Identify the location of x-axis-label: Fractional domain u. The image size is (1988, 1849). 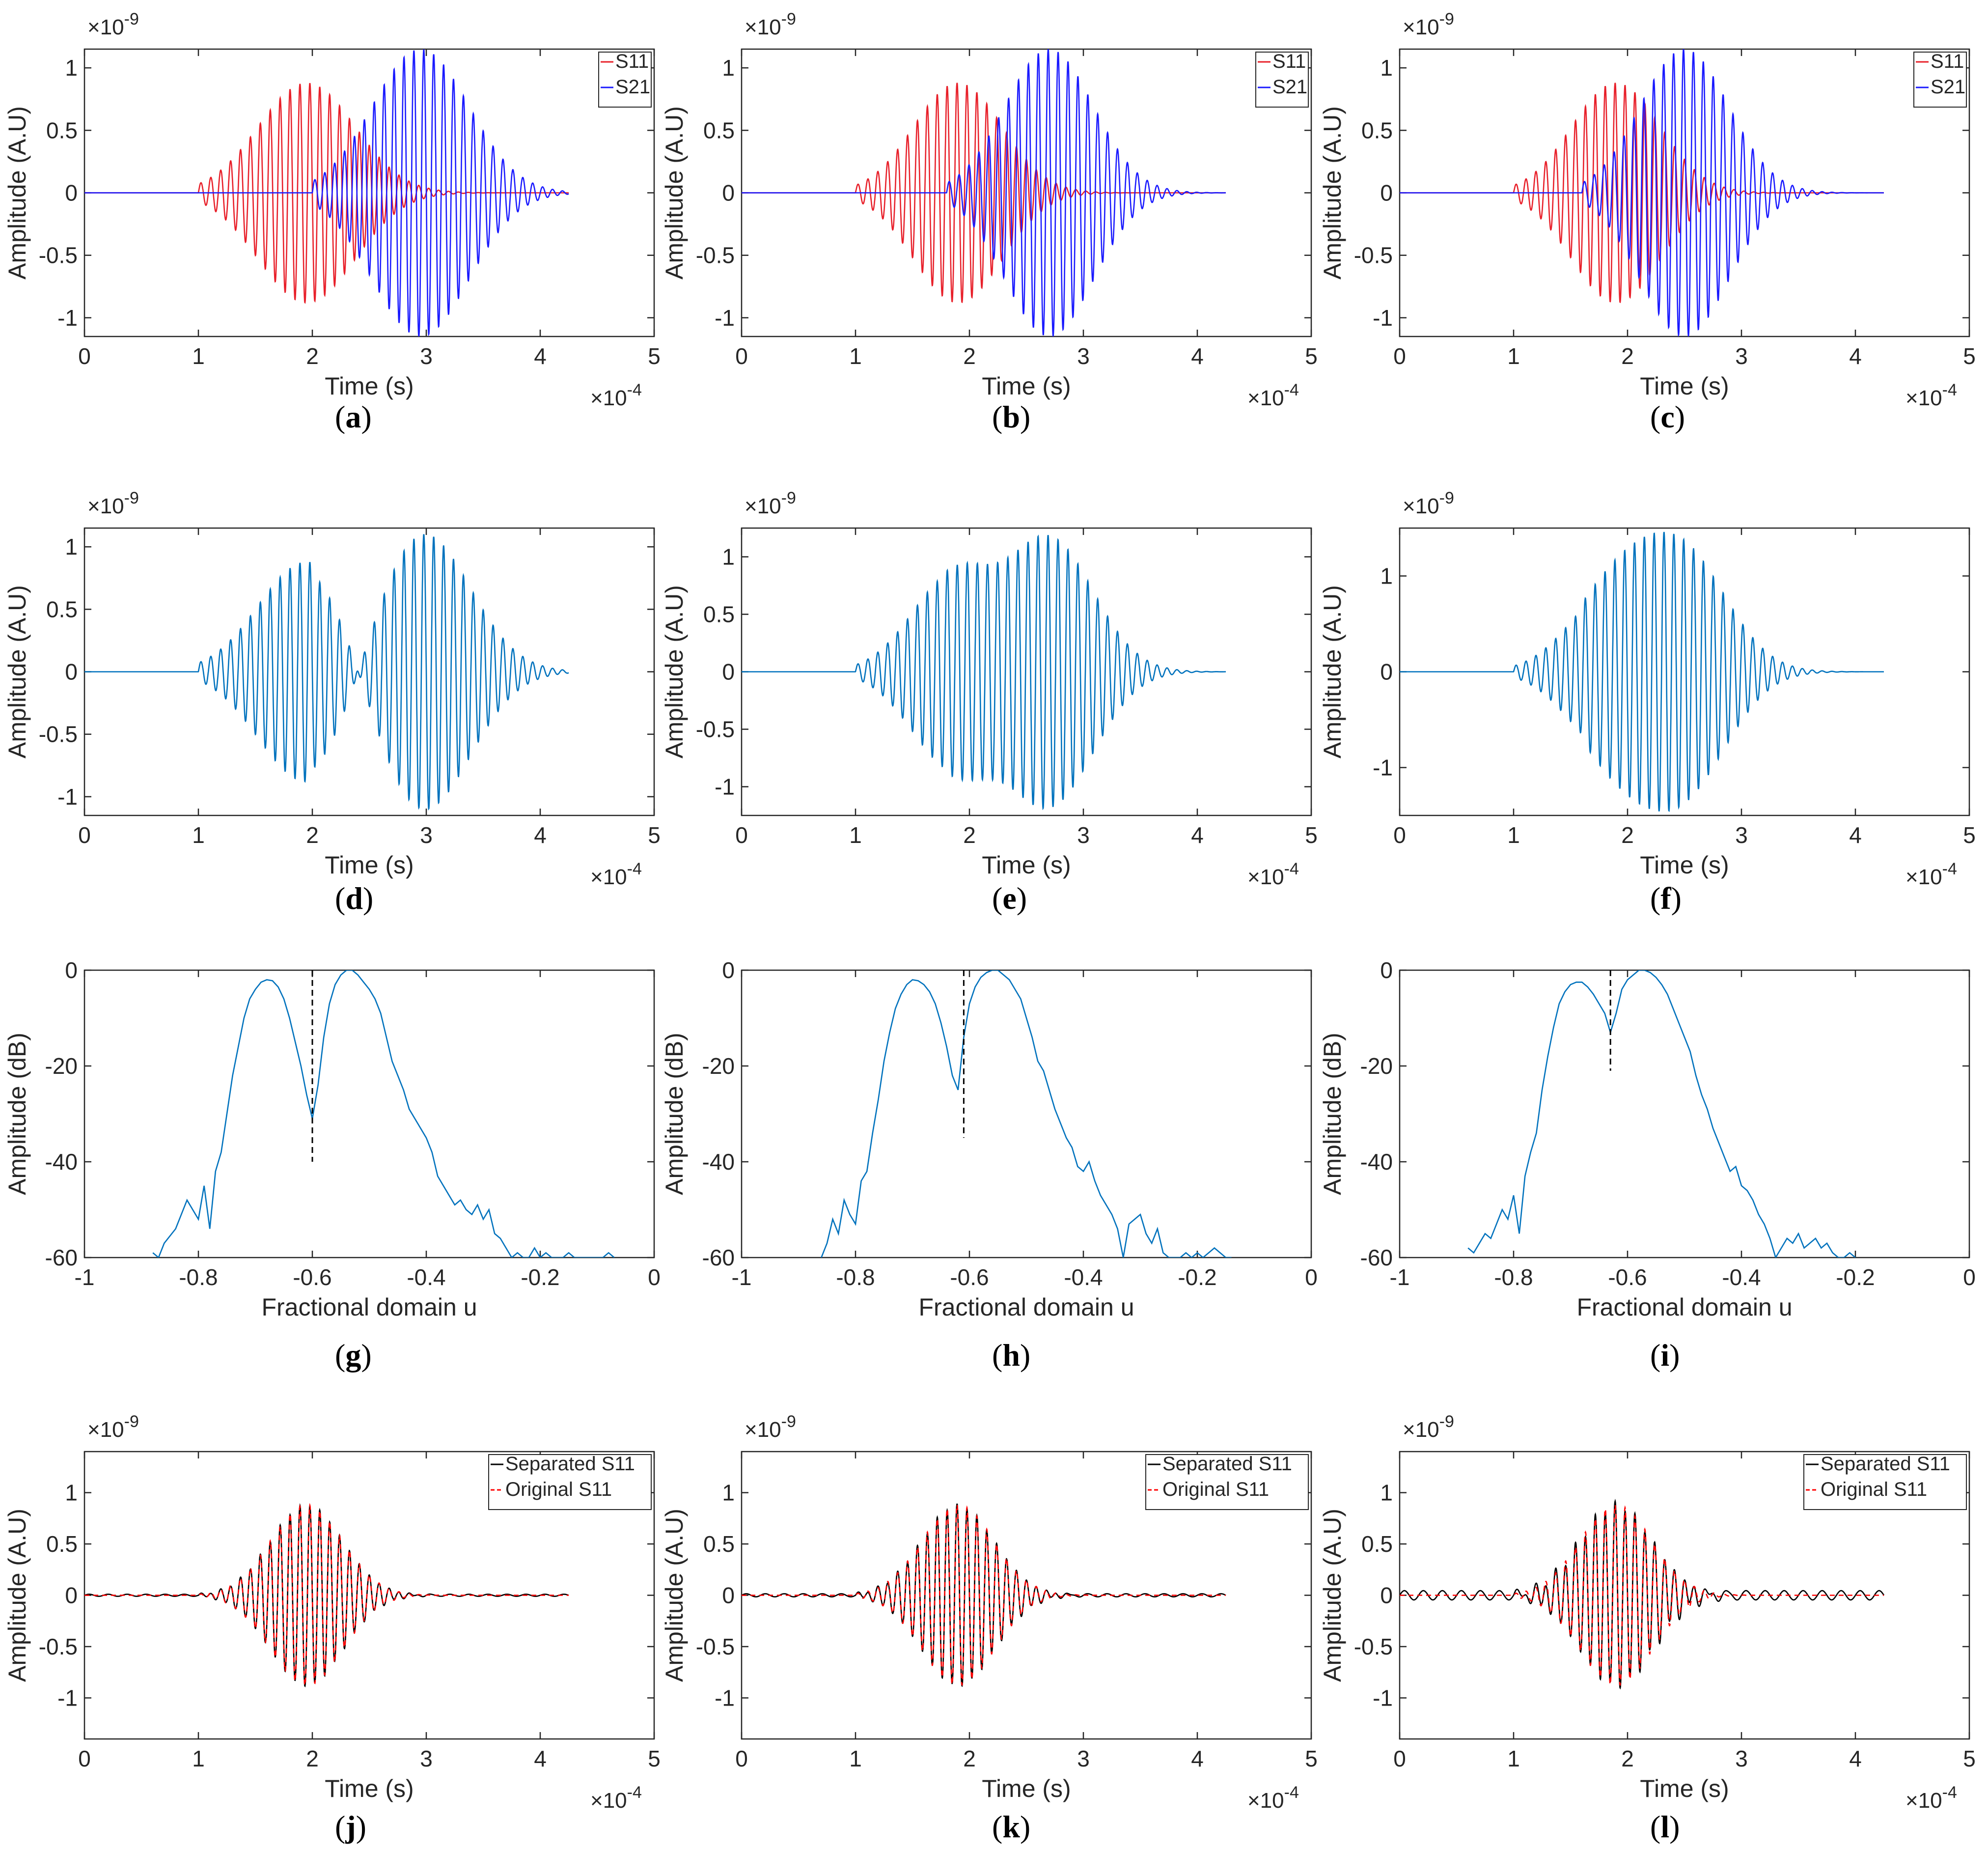
(369, 1307).